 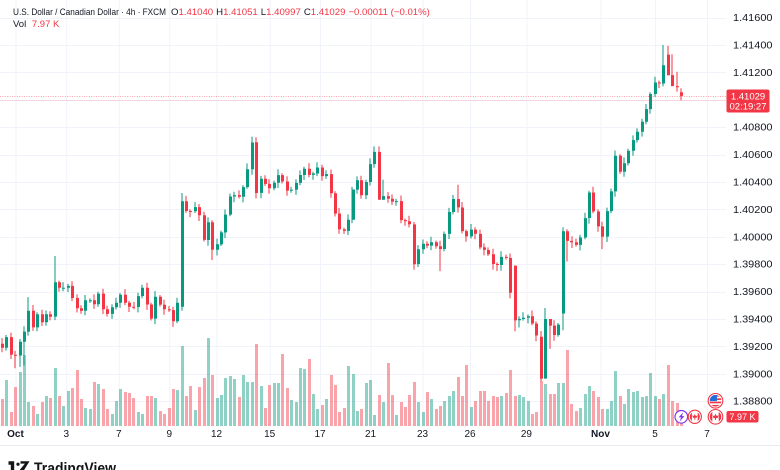 I want to click on svg-text: 3, so click(x=67, y=434).